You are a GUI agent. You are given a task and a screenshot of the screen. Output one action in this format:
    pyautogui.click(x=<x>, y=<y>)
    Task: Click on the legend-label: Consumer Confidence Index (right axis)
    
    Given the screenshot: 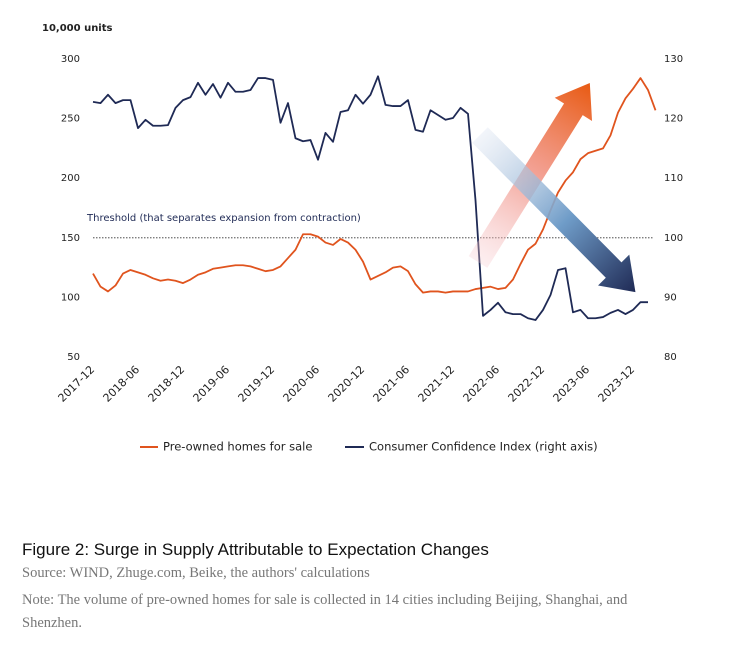 What is the action you would take?
    pyautogui.click(x=483, y=447)
    